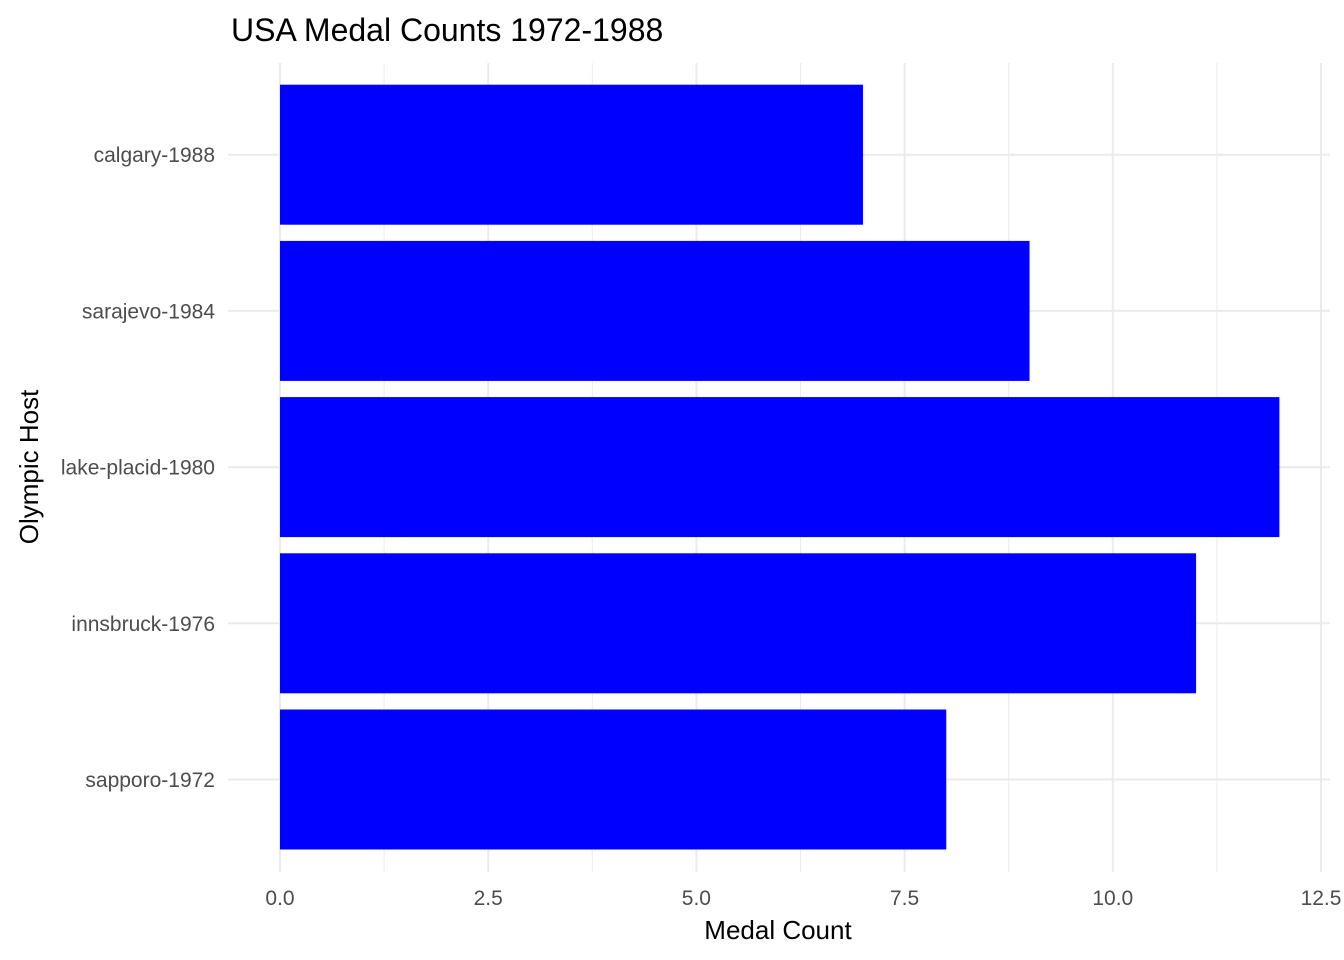  What do you see at coordinates (148, 311) in the screenshot?
I see `y-tick-label: sarajevo-1984` at bounding box center [148, 311].